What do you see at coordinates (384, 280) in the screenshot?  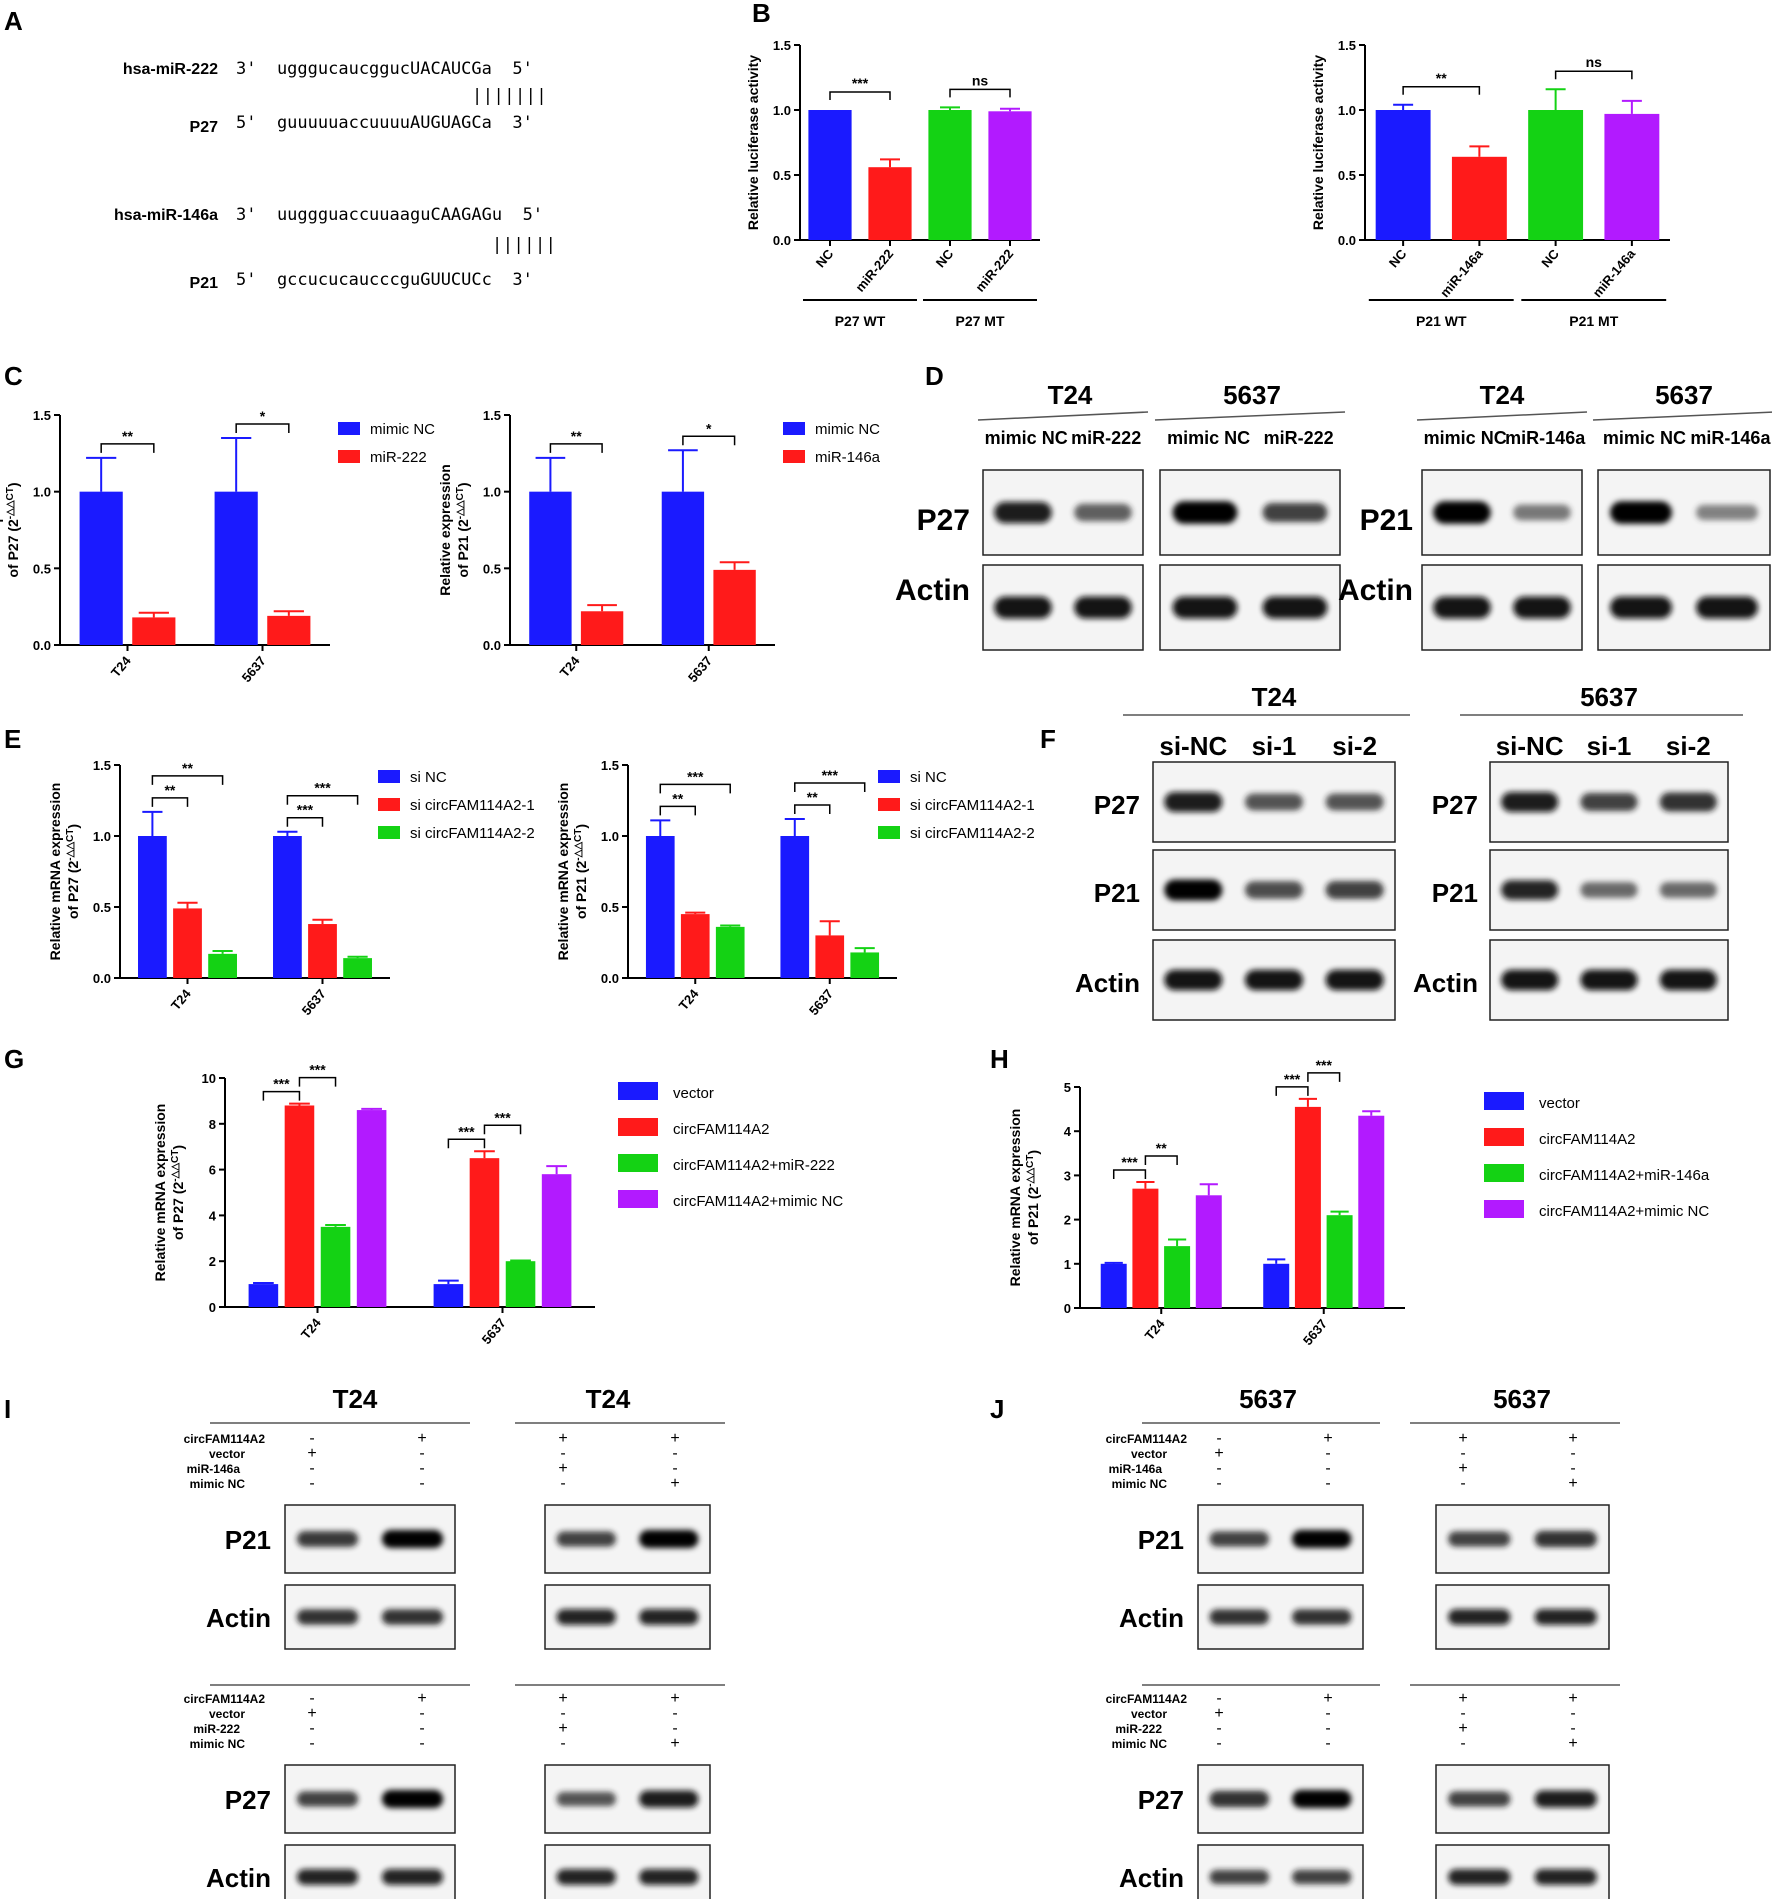 I see `target-sequence: 5' gccucucaucccguGUUCUCc 3'` at bounding box center [384, 280].